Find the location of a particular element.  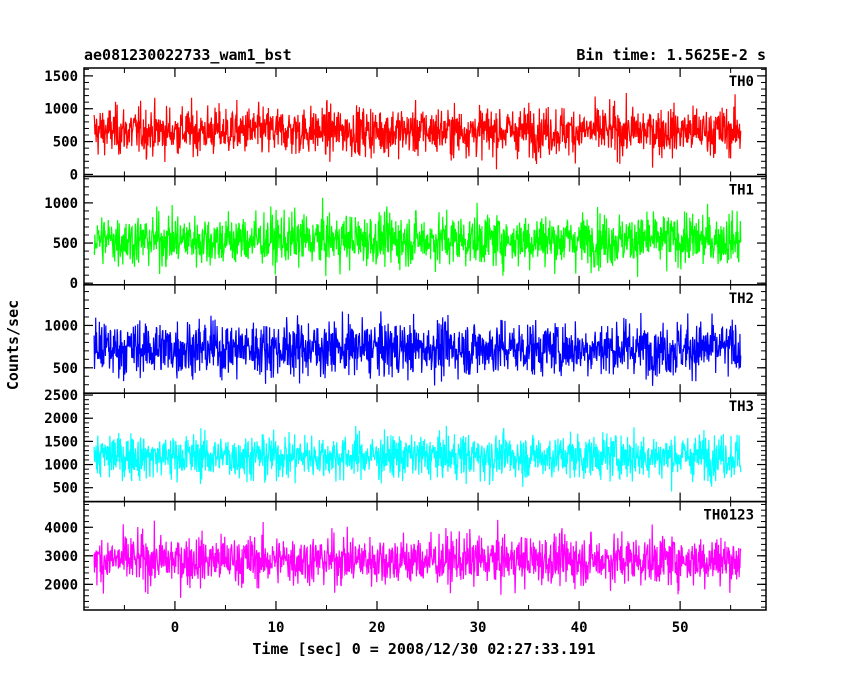

x-tick-label: 20 is located at coordinates (377, 628).